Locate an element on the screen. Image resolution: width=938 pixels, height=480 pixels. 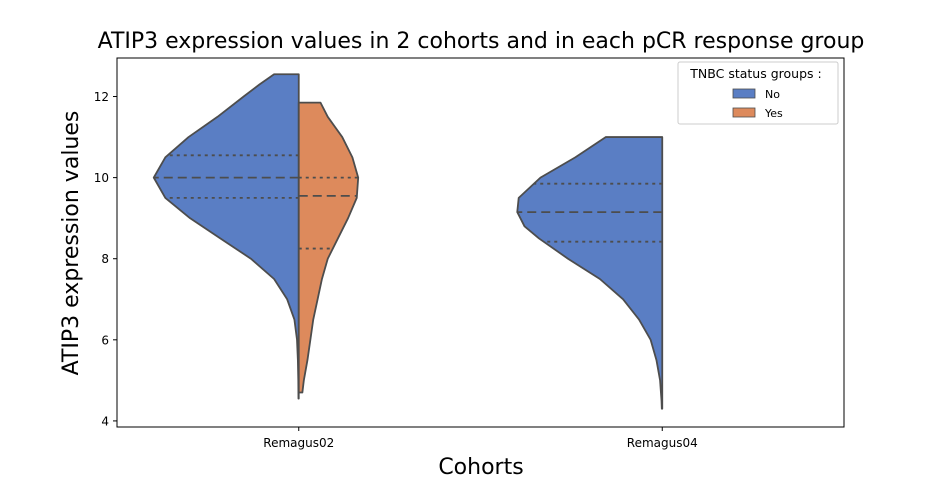
legend-box is located at coordinates (758, 93).